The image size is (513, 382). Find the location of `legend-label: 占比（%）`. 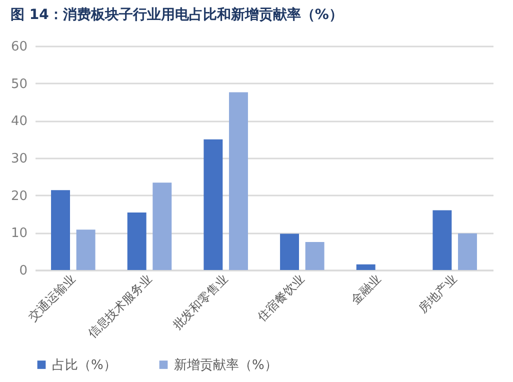

legend-label: 占比（%） is located at coordinates (84, 365).